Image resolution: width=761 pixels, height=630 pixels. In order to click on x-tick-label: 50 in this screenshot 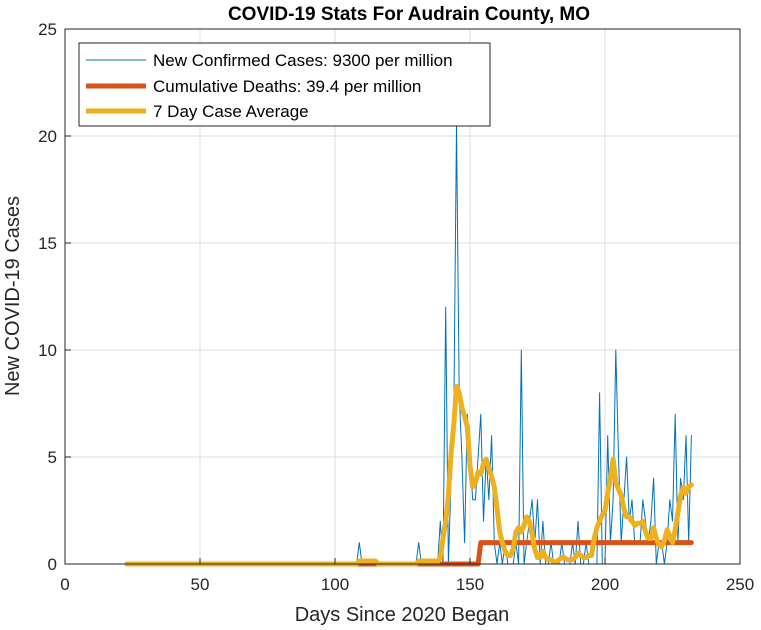, I will do `click(200, 584)`.